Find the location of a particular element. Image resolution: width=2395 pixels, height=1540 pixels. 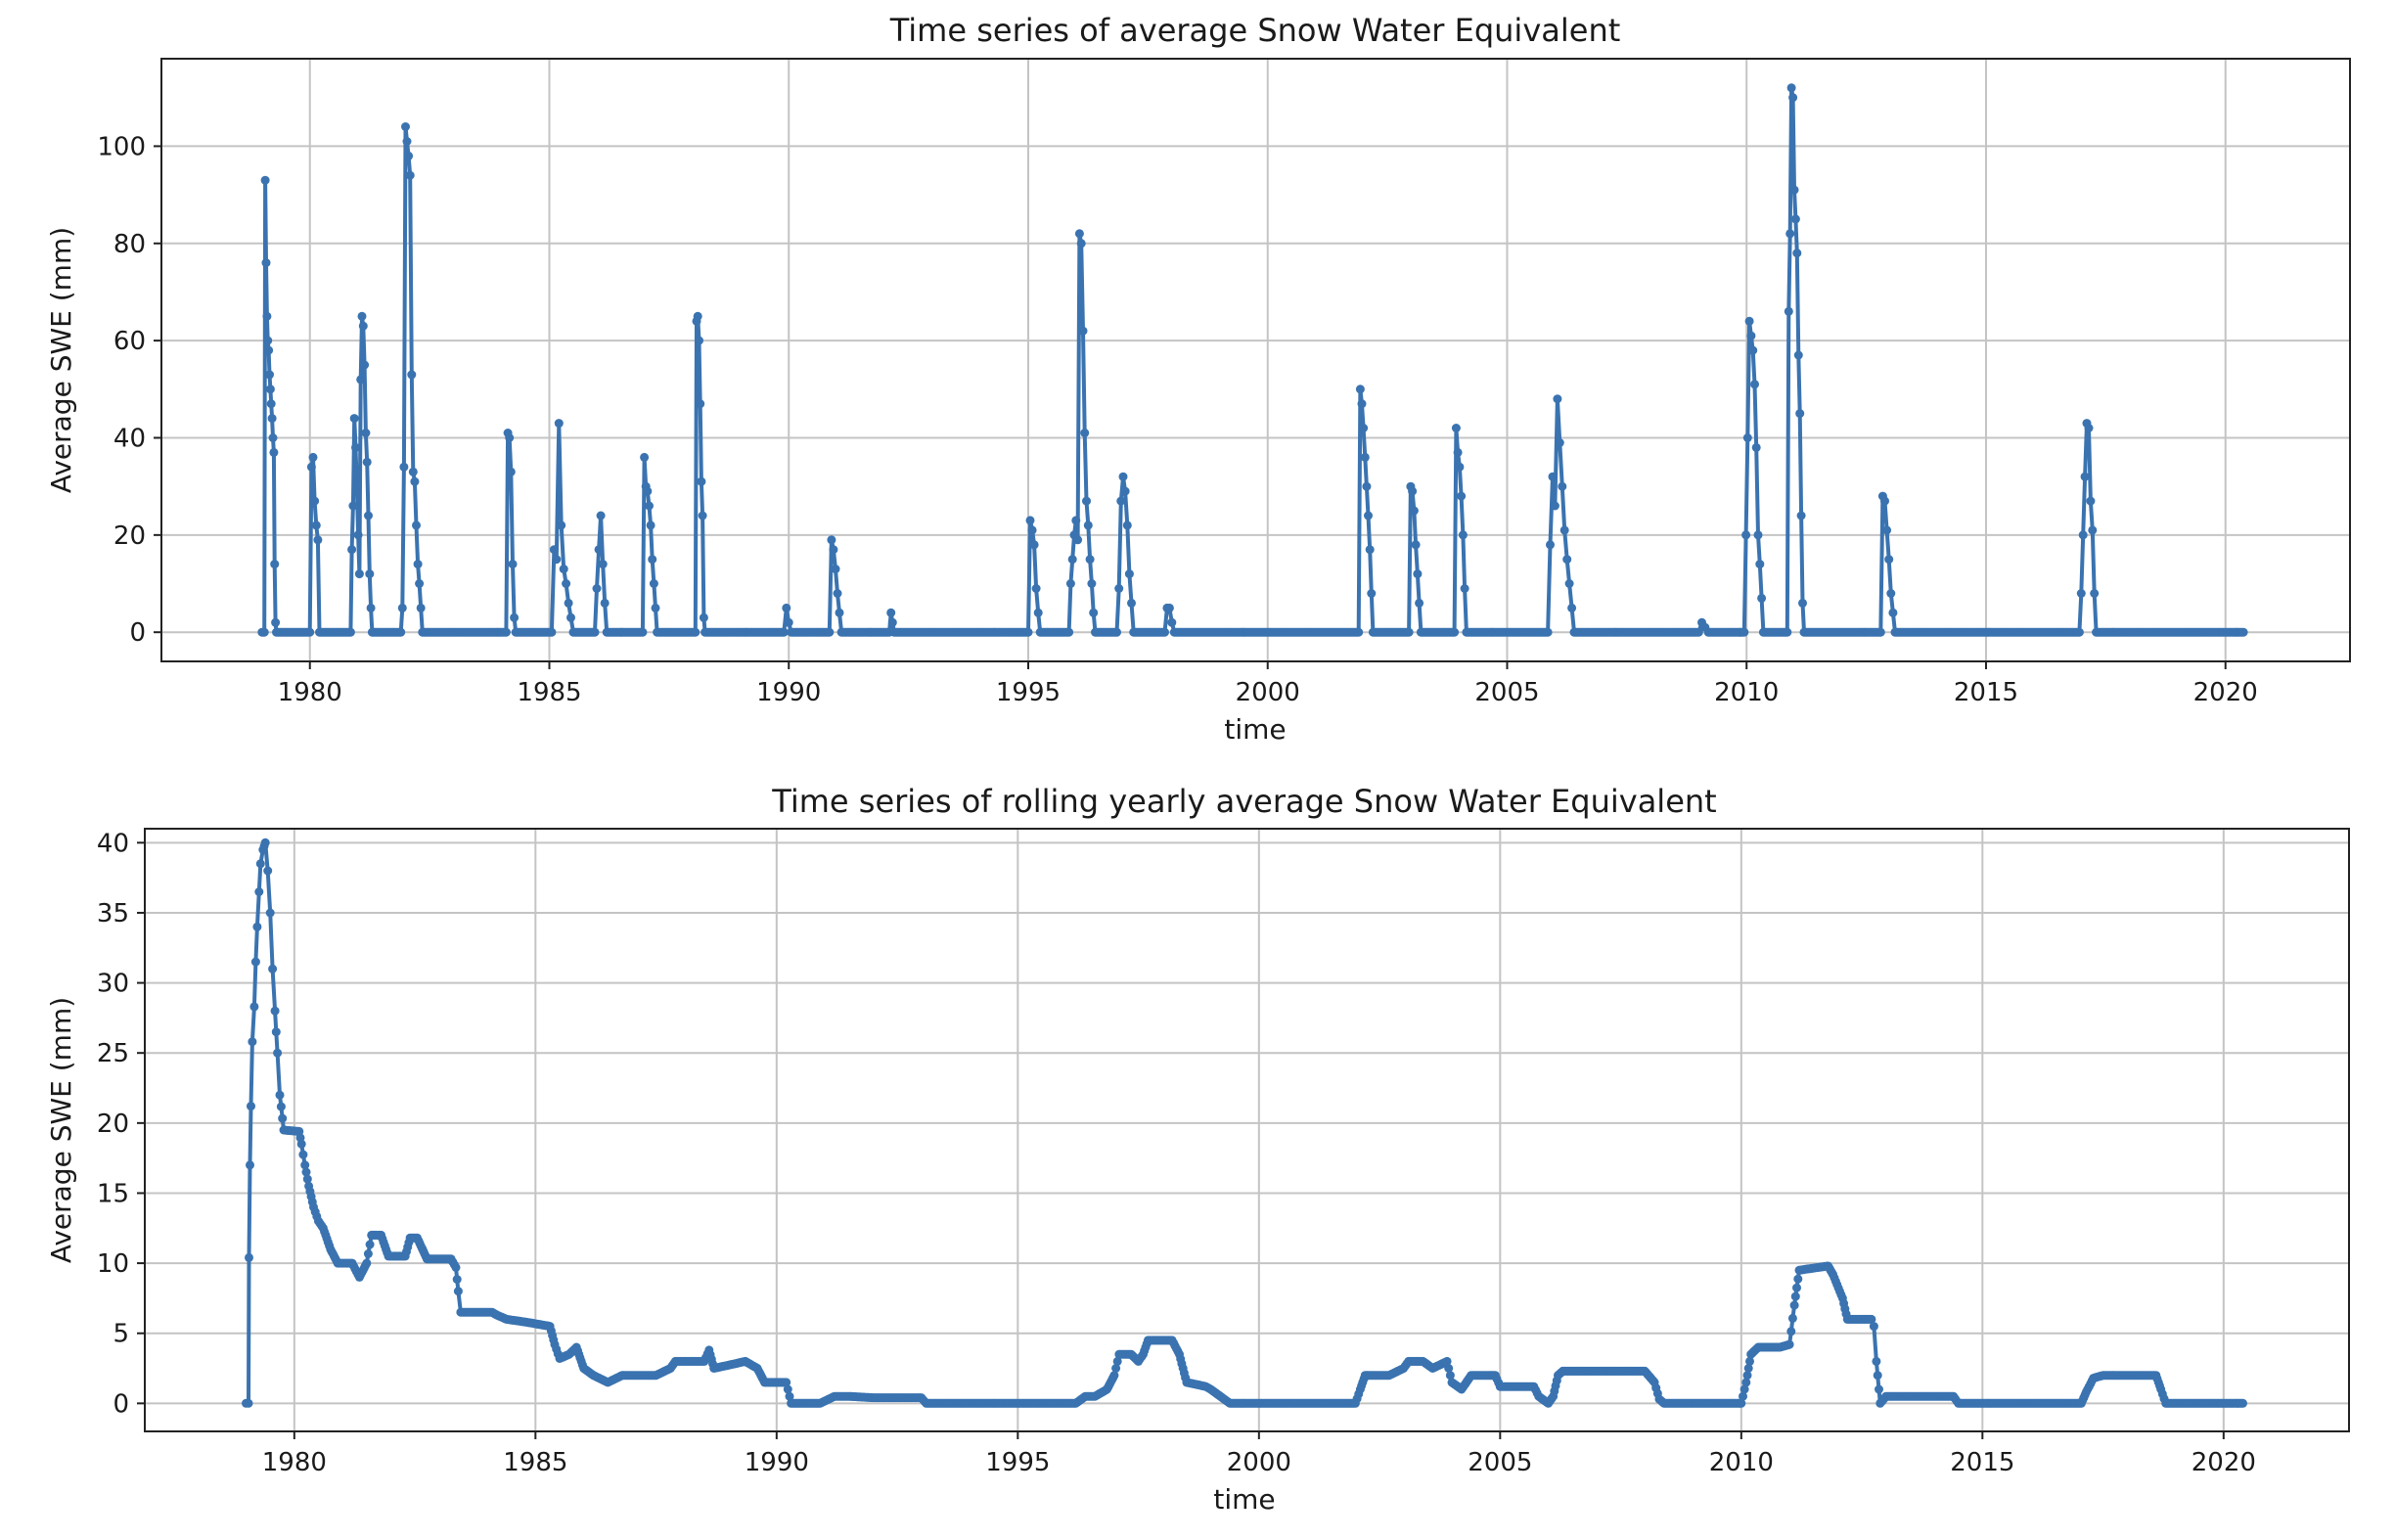

chart-top-xlabel: time is located at coordinates (1255, 730).